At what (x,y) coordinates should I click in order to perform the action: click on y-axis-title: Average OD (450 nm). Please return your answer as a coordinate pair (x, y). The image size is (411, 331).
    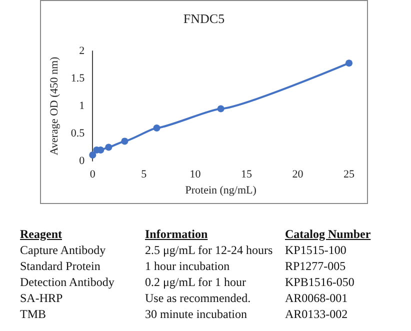
    Looking at the image, I should click on (54, 106).